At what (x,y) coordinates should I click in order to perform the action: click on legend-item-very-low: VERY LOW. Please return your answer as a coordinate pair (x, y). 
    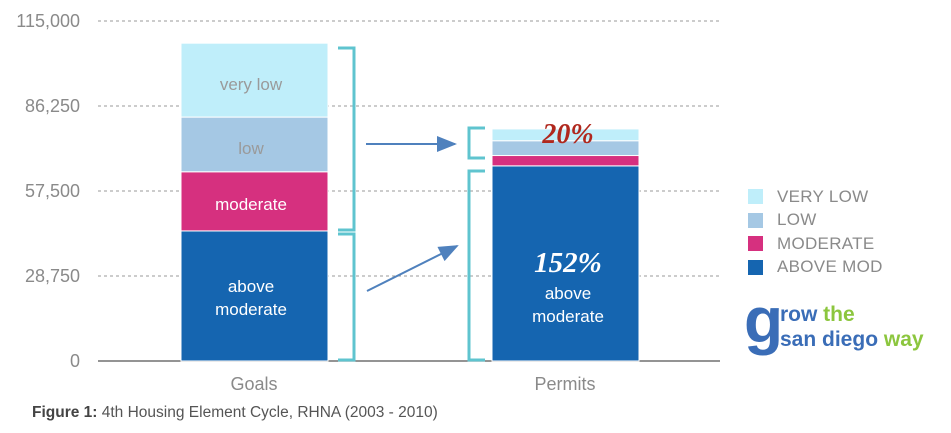
    Looking at the image, I should click on (815, 197).